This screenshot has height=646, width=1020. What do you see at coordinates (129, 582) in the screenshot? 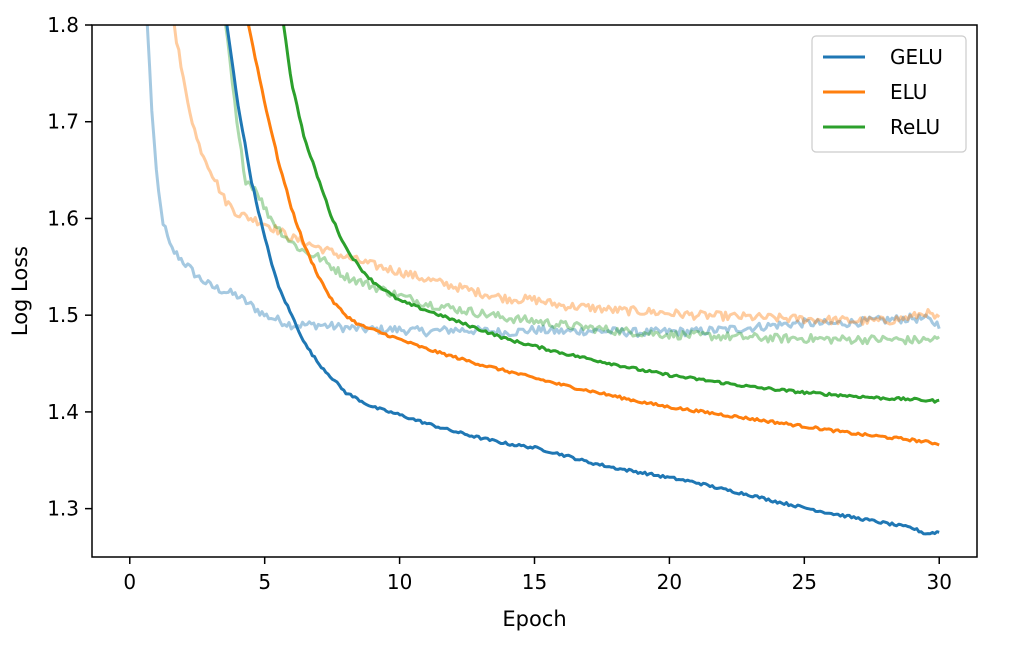
I see `x-tick-label: 0` at bounding box center [129, 582].